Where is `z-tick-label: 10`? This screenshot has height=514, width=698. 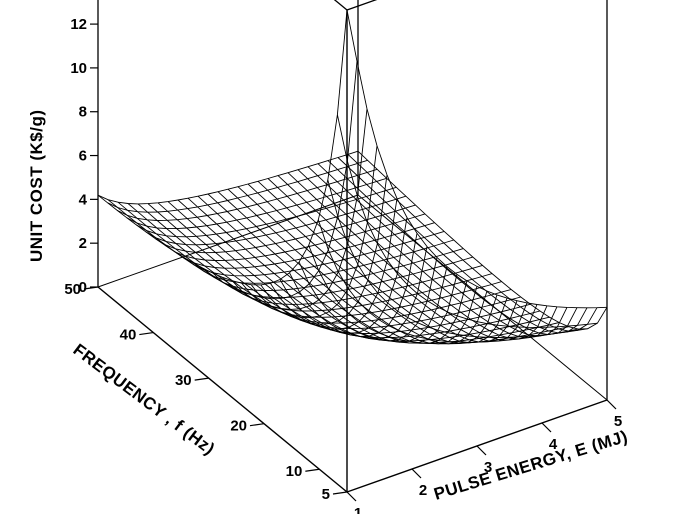
z-tick-label: 10 is located at coordinates (78, 68).